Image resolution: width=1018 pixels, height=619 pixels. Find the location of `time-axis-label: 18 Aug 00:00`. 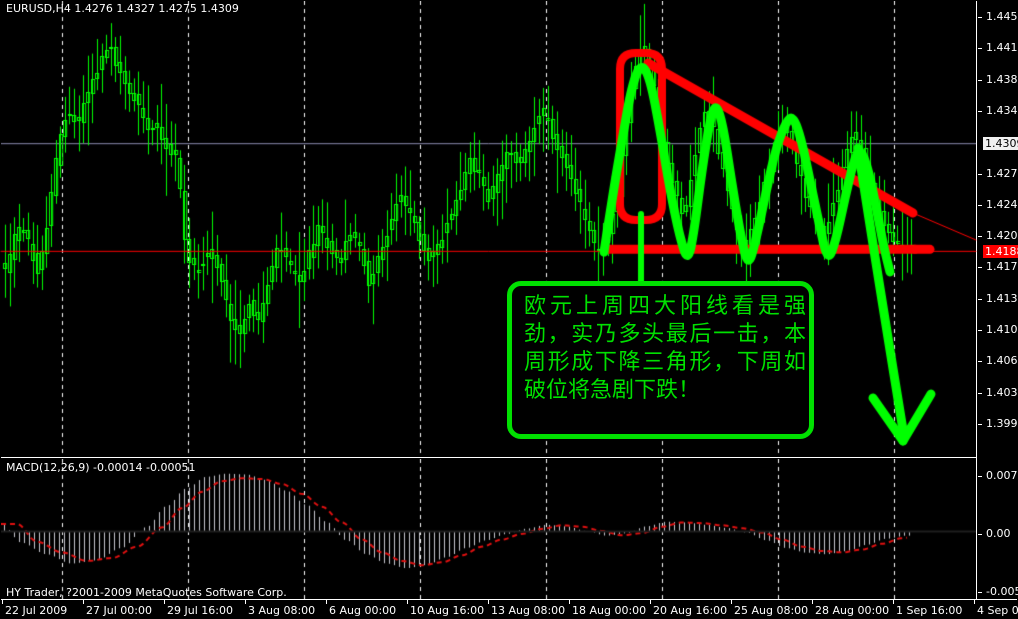

time-axis-label: 18 Aug 00:00 is located at coordinates (609, 610).